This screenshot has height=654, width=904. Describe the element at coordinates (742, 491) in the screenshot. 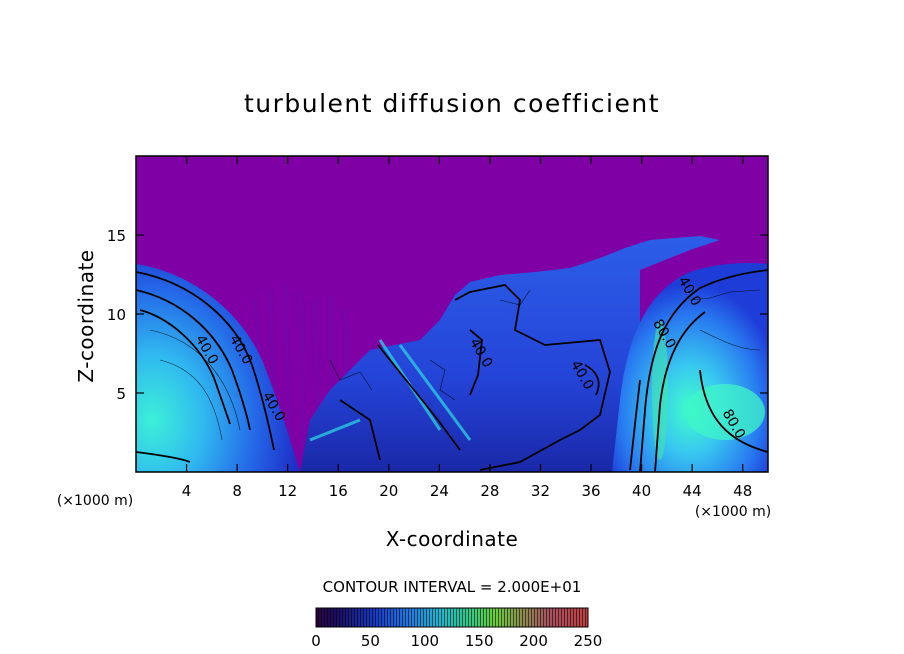

I see `x-tick-label: 48` at that location.